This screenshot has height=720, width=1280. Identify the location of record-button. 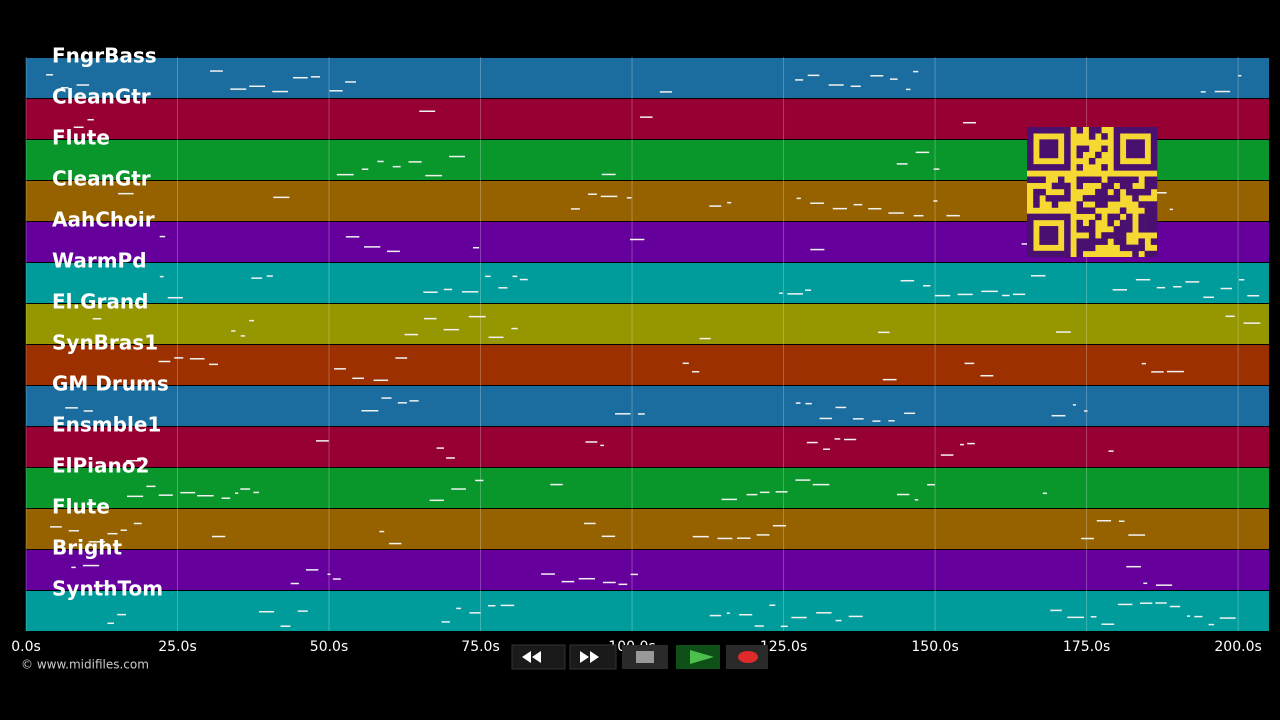
(747, 657).